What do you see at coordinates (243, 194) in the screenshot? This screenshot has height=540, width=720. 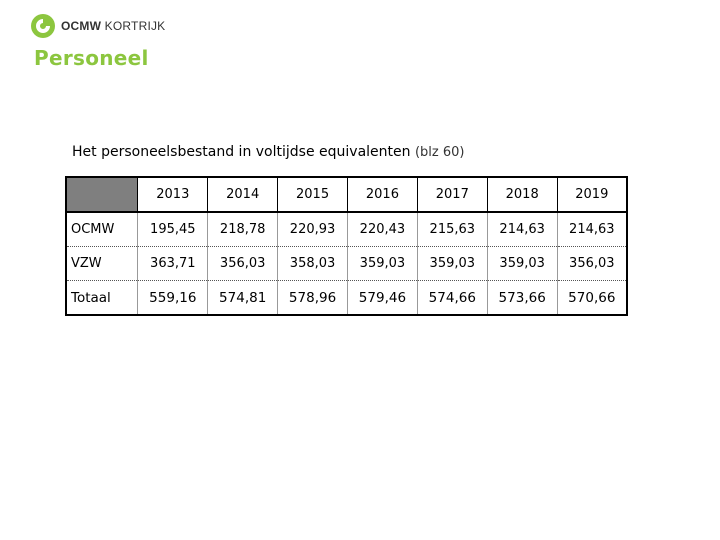 I see `header-year-2014: 2014` at bounding box center [243, 194].